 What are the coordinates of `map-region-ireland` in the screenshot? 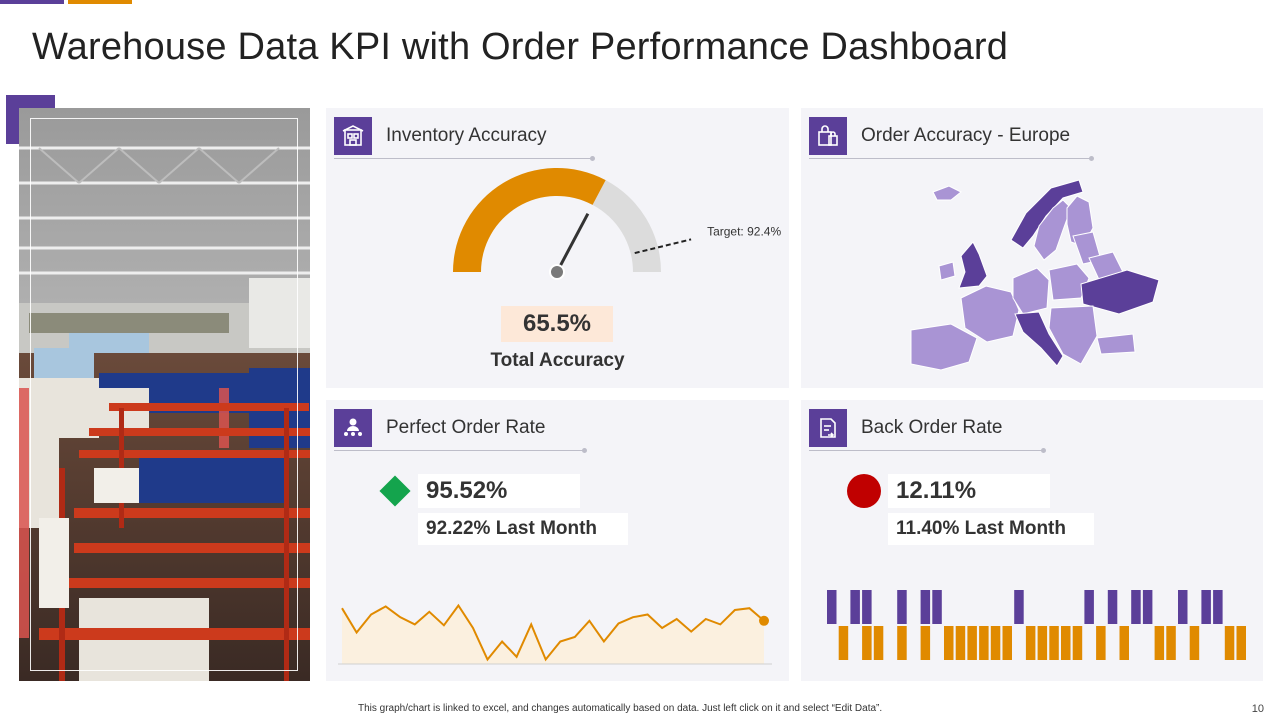 It's located at (947, 271).